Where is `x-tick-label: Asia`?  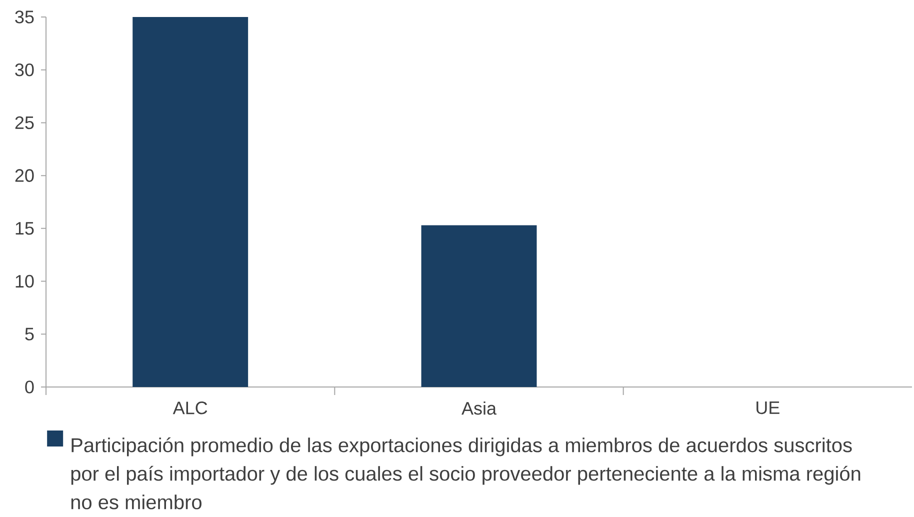 x-tick-label: Asia is located at coordinates (479, 408).